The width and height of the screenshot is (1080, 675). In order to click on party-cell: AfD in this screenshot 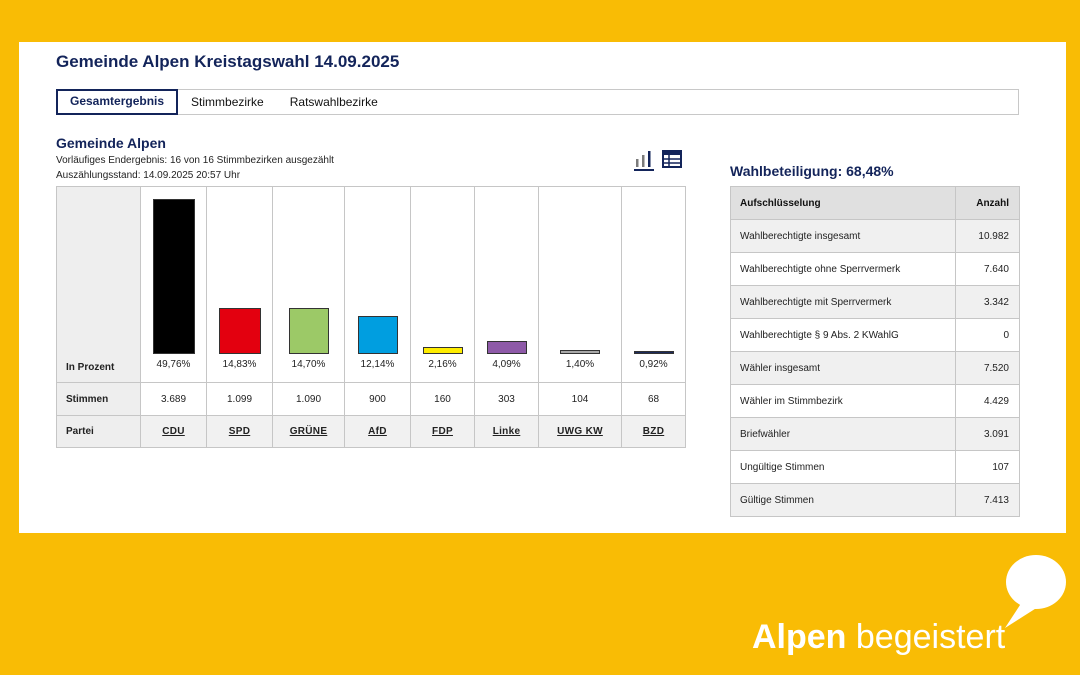, I will do `click(377, 431)`.